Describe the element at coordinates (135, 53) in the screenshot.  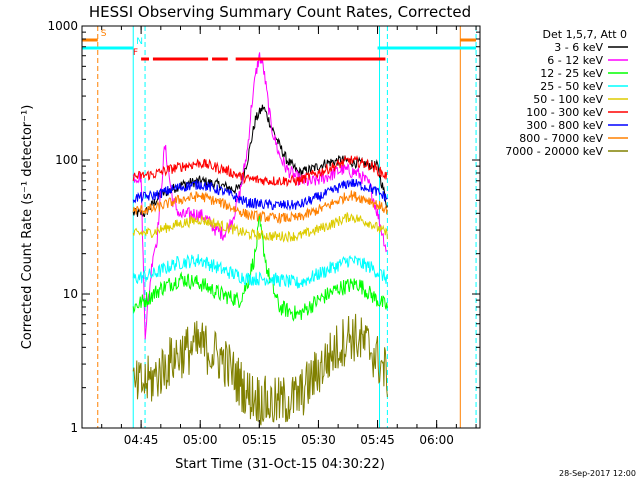
I see `event-bar-label: F` at that location.